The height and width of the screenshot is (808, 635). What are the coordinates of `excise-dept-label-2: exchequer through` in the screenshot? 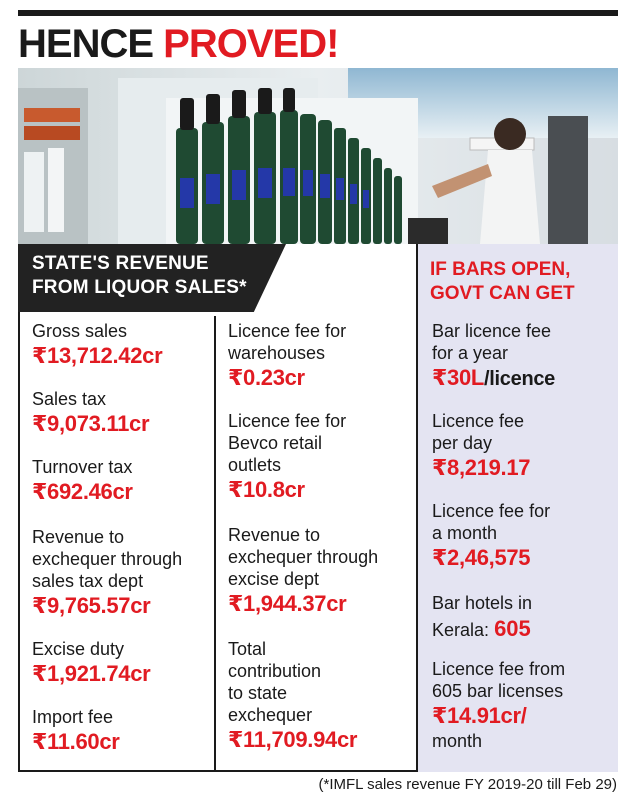 It's located at (303, 557).